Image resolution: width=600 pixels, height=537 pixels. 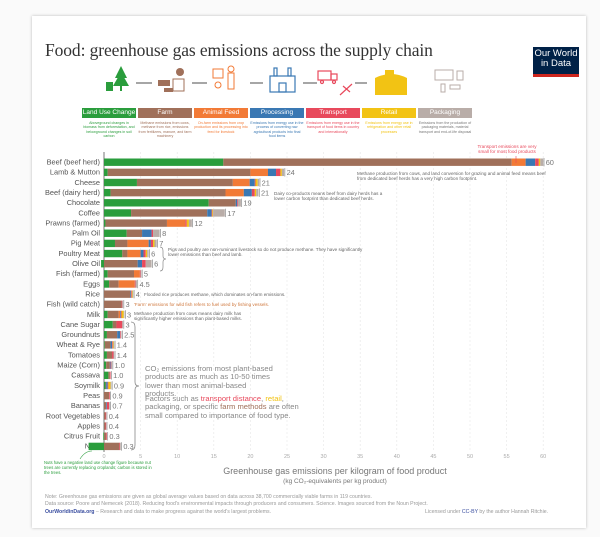 I want to click on stage-label-farm: Farm, so click(x=165, y=113).